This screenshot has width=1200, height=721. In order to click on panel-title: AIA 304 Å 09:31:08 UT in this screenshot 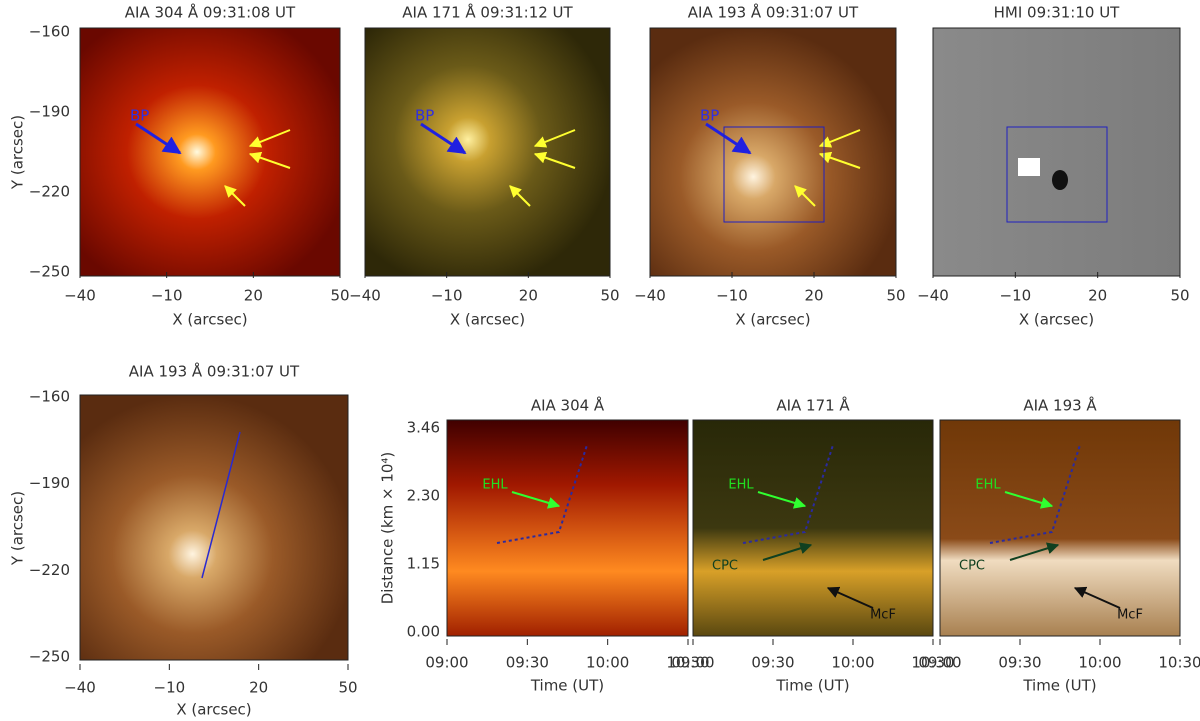, I will do `click(210, 12)`.